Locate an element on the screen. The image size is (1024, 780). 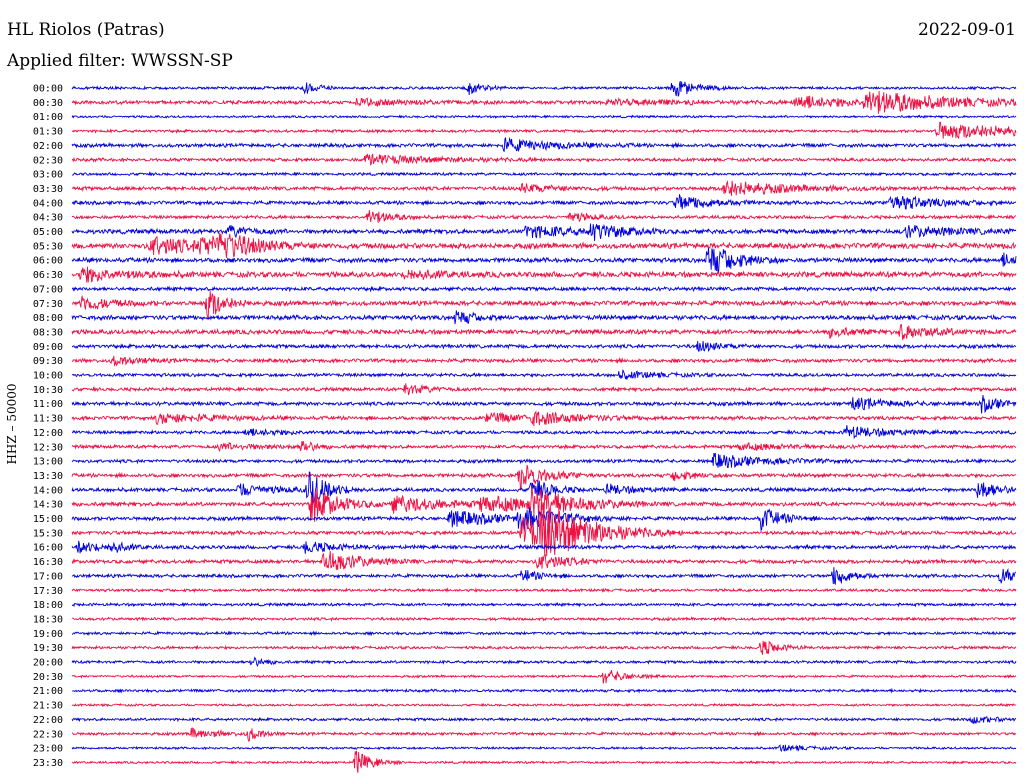
filter-label: Applied filter: WWSSN-SP is located at coordinates (120, 61).